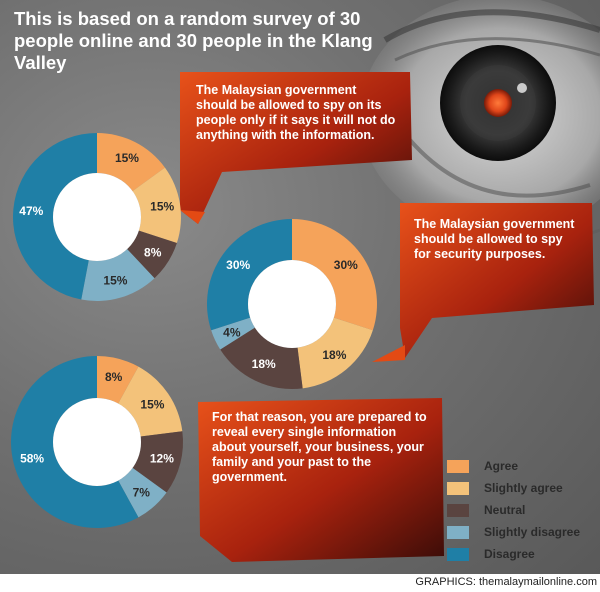 This screenshot has height=592, width=600. I want to click on legend-item-neutral: Neutral, so click(522, 513).